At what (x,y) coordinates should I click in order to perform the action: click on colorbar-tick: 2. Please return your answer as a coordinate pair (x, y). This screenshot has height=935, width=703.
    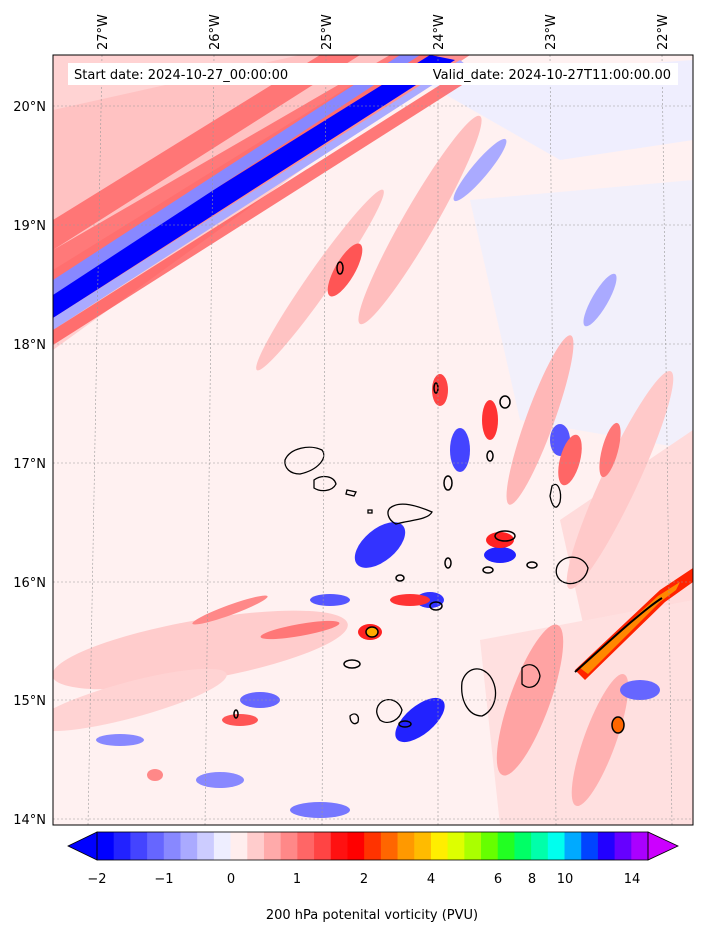
    Looking at the image, I should click on (364, 879).